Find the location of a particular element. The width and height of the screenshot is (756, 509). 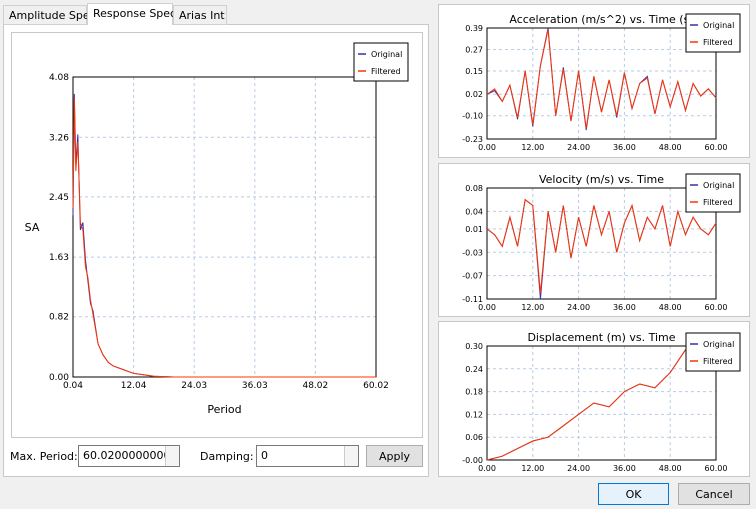

label: Damping: is located at coordinates (227, 456).